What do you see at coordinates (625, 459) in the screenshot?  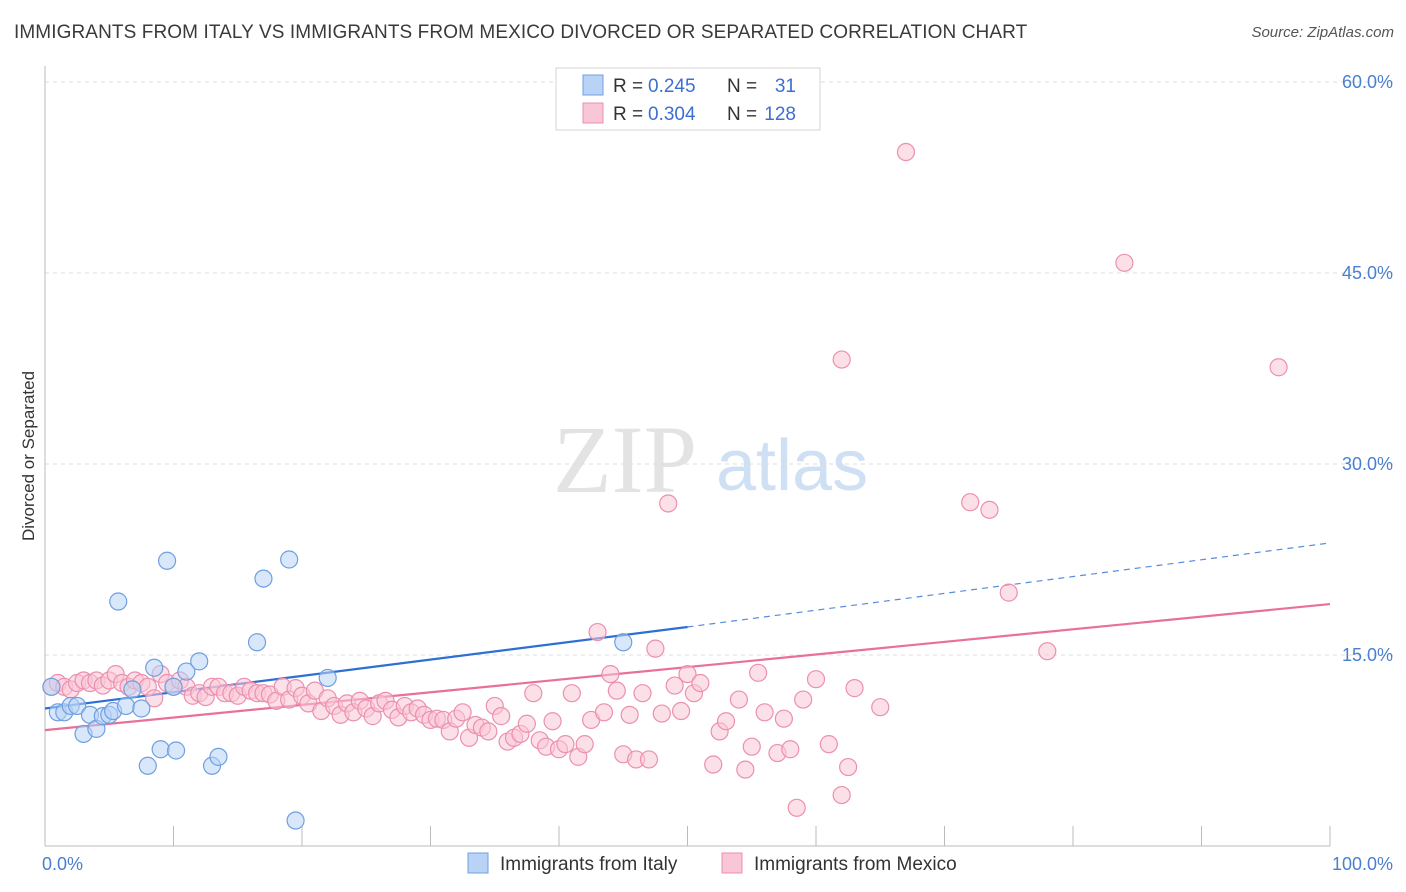 I see `watermark-zip: ZIP` at bounding box center [625, 459].